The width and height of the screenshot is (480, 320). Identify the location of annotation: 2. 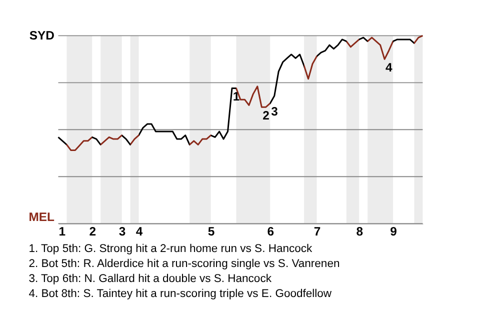
(266, 115).